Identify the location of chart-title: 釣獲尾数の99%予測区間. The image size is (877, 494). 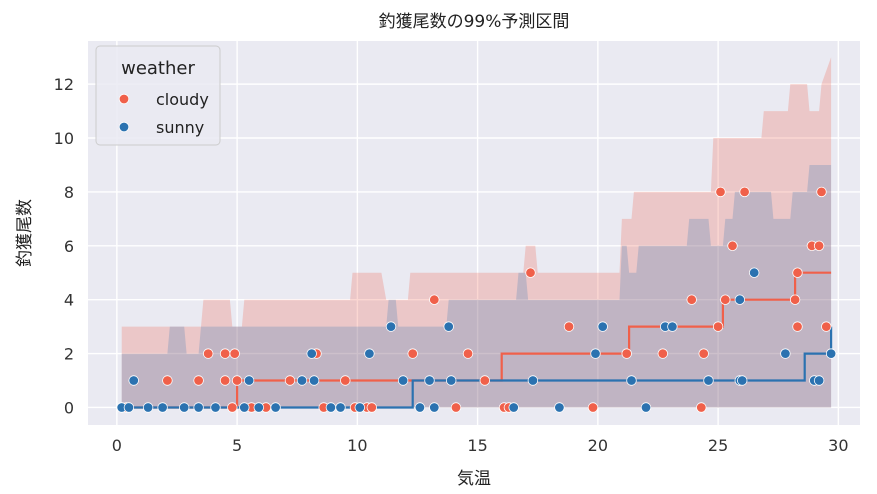
(474, 22).